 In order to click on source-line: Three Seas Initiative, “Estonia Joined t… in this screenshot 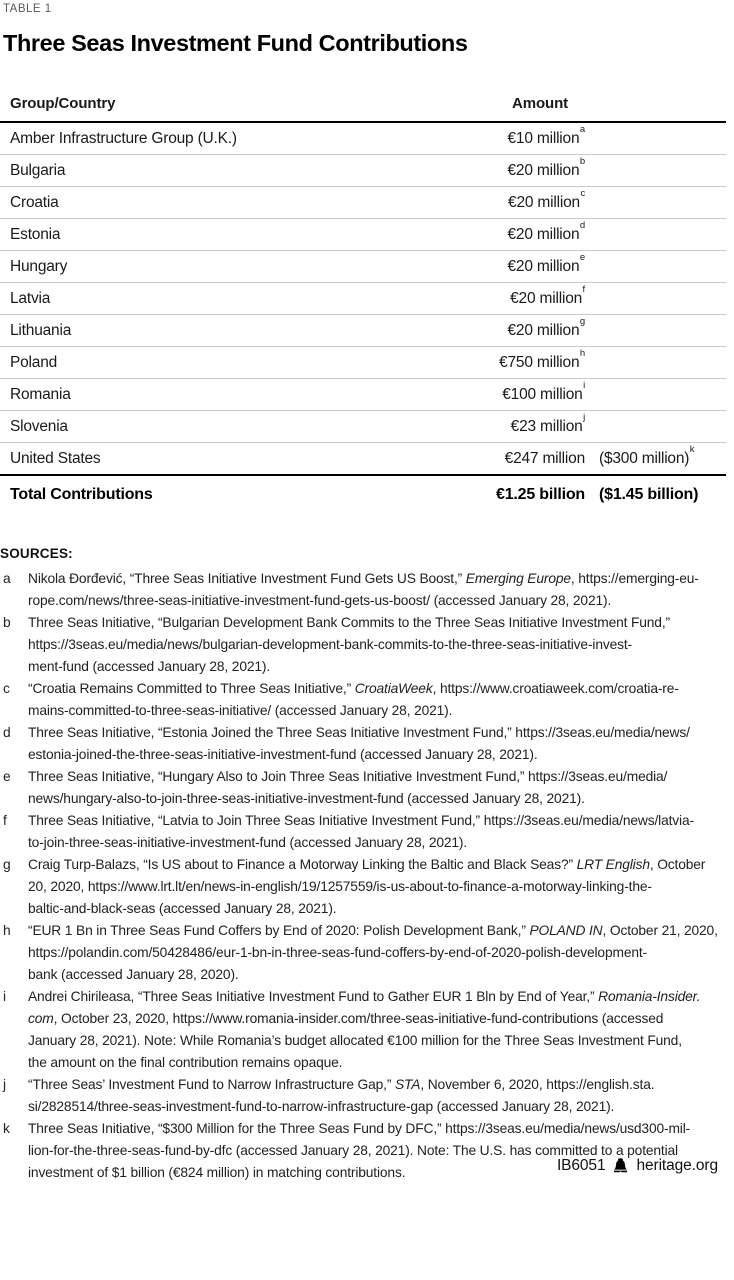, I will do `click(377, 733)`.